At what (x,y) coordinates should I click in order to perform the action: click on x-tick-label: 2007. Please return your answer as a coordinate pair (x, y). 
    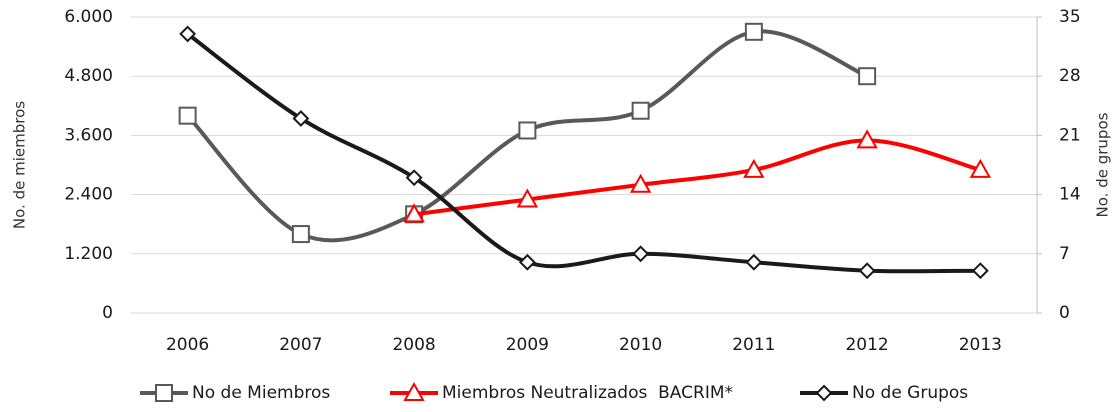
    Looking at the image, I should click on (300, 345).